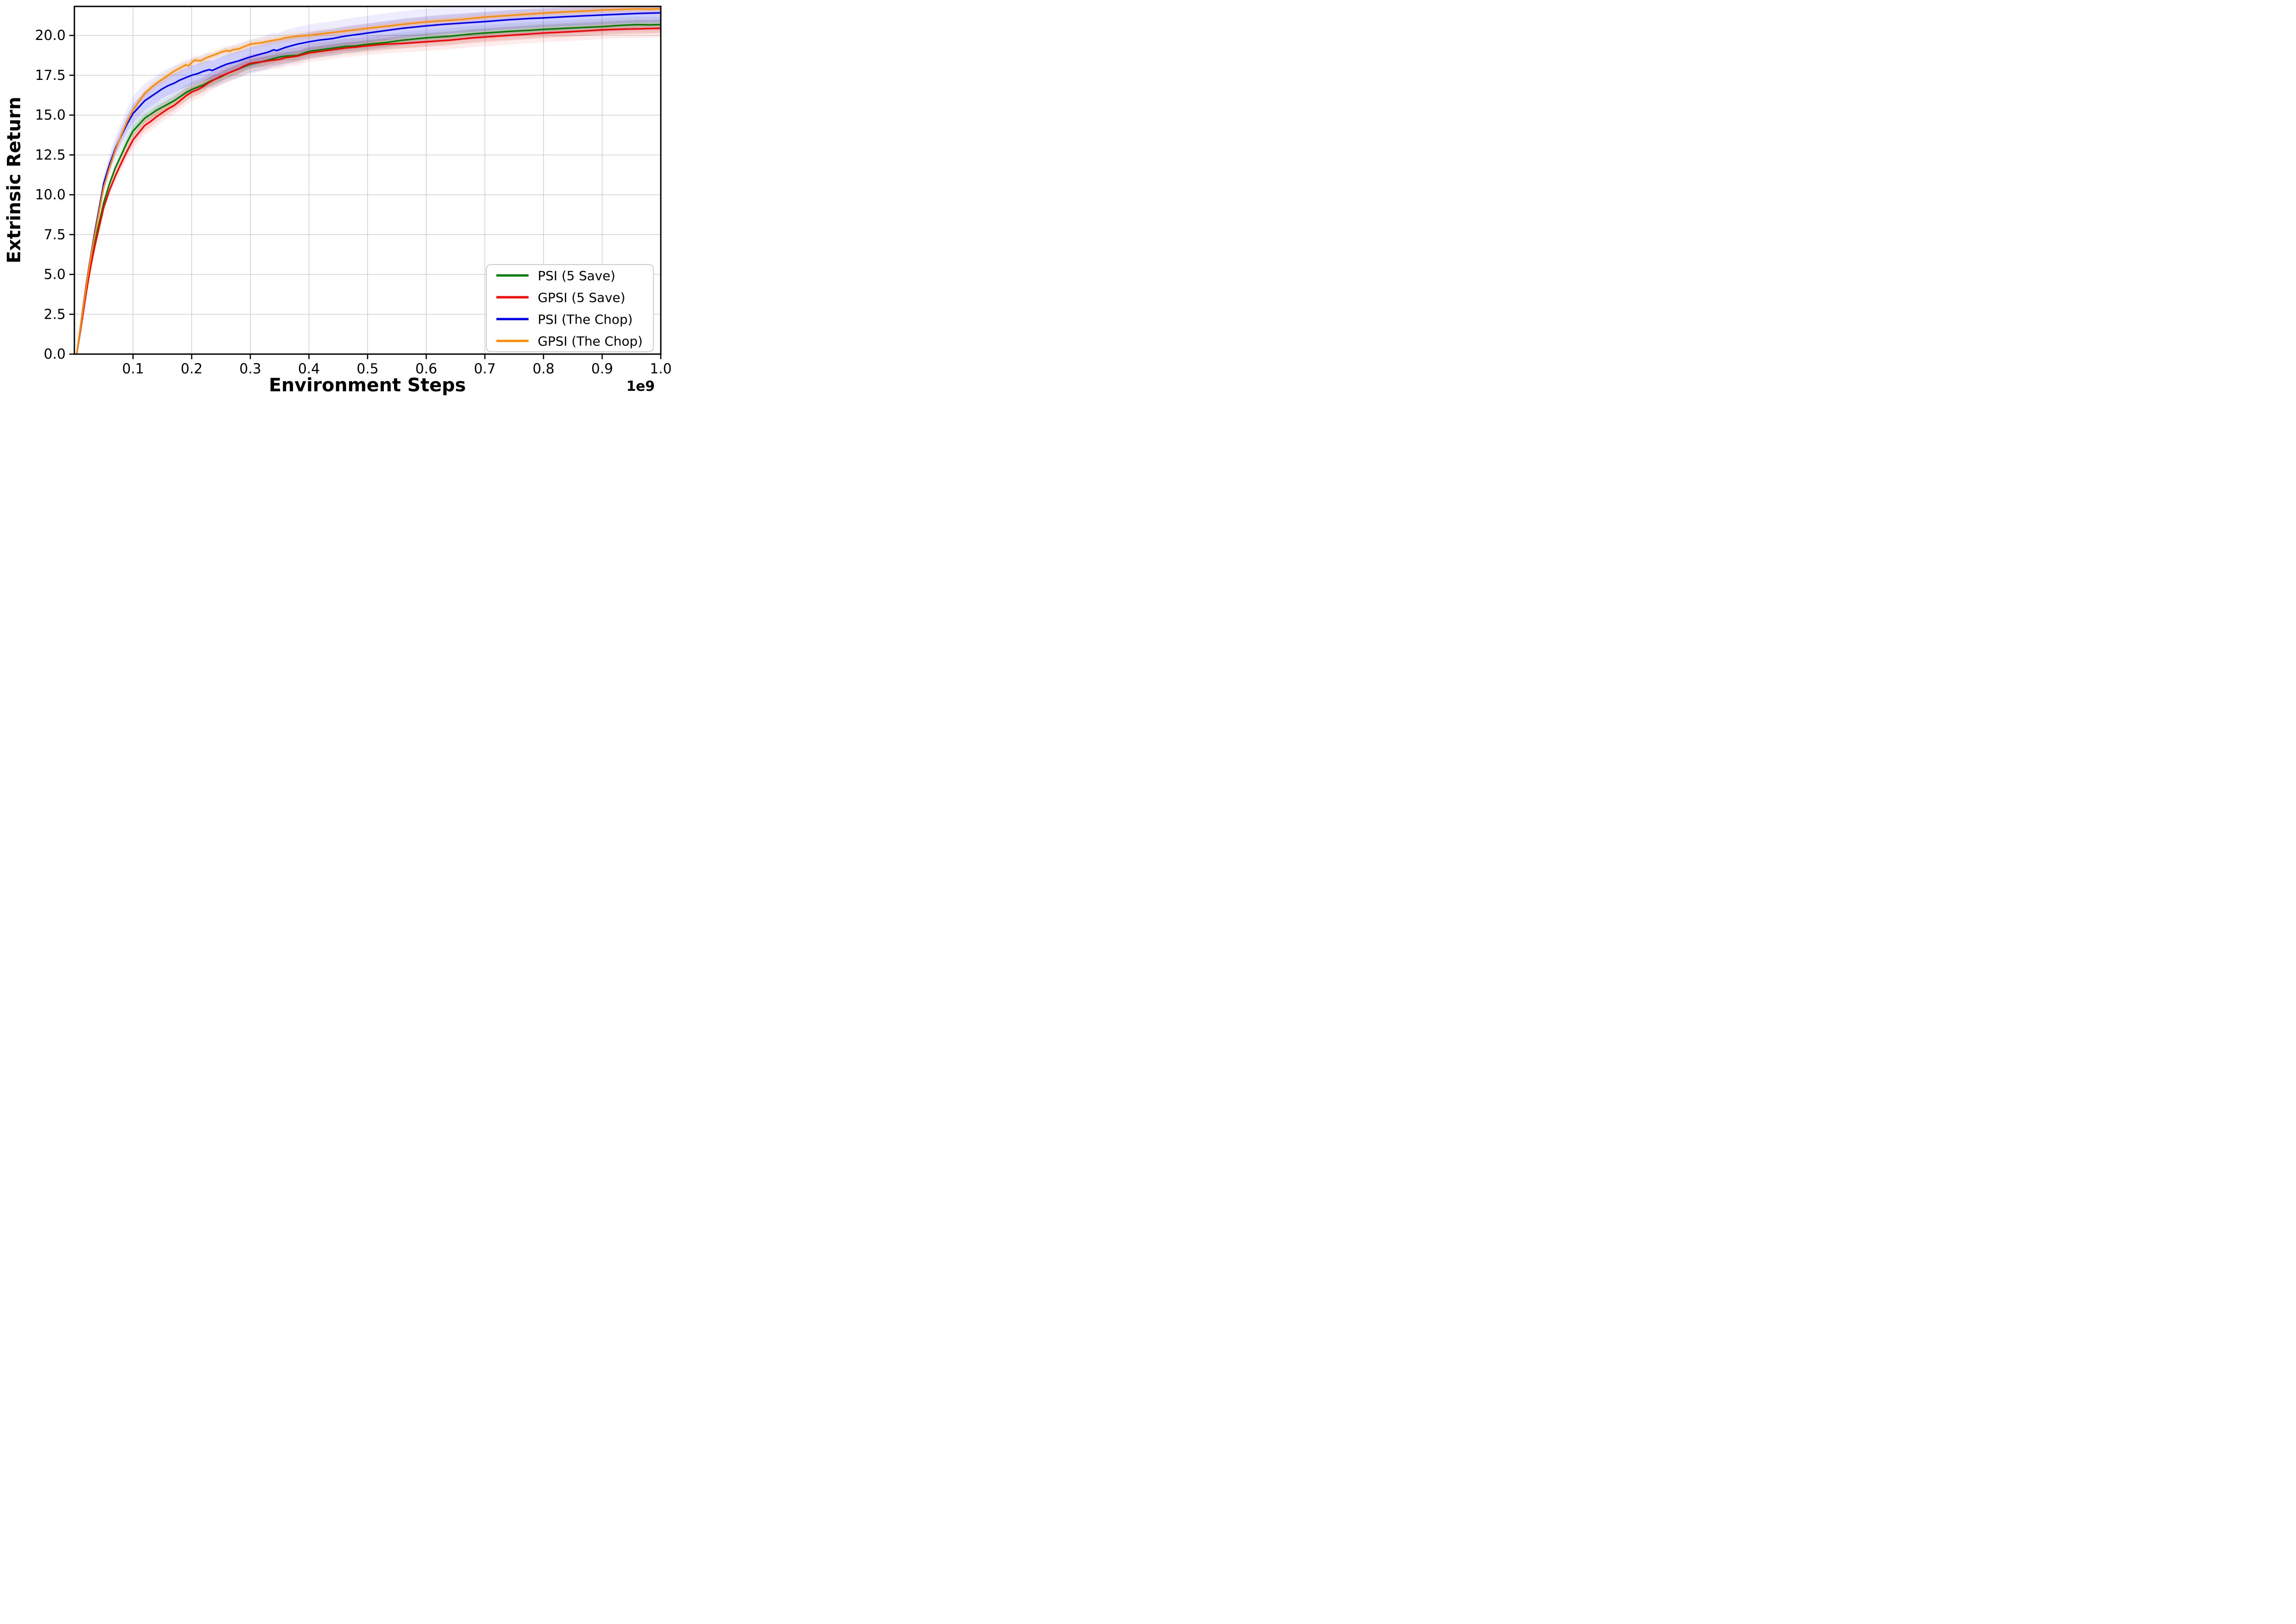 This screenshot has height=1624, width=2296. Describe the element at coordinates (426, 369) in the screenshot. I see `x-tick-label: 0.6` at that location.